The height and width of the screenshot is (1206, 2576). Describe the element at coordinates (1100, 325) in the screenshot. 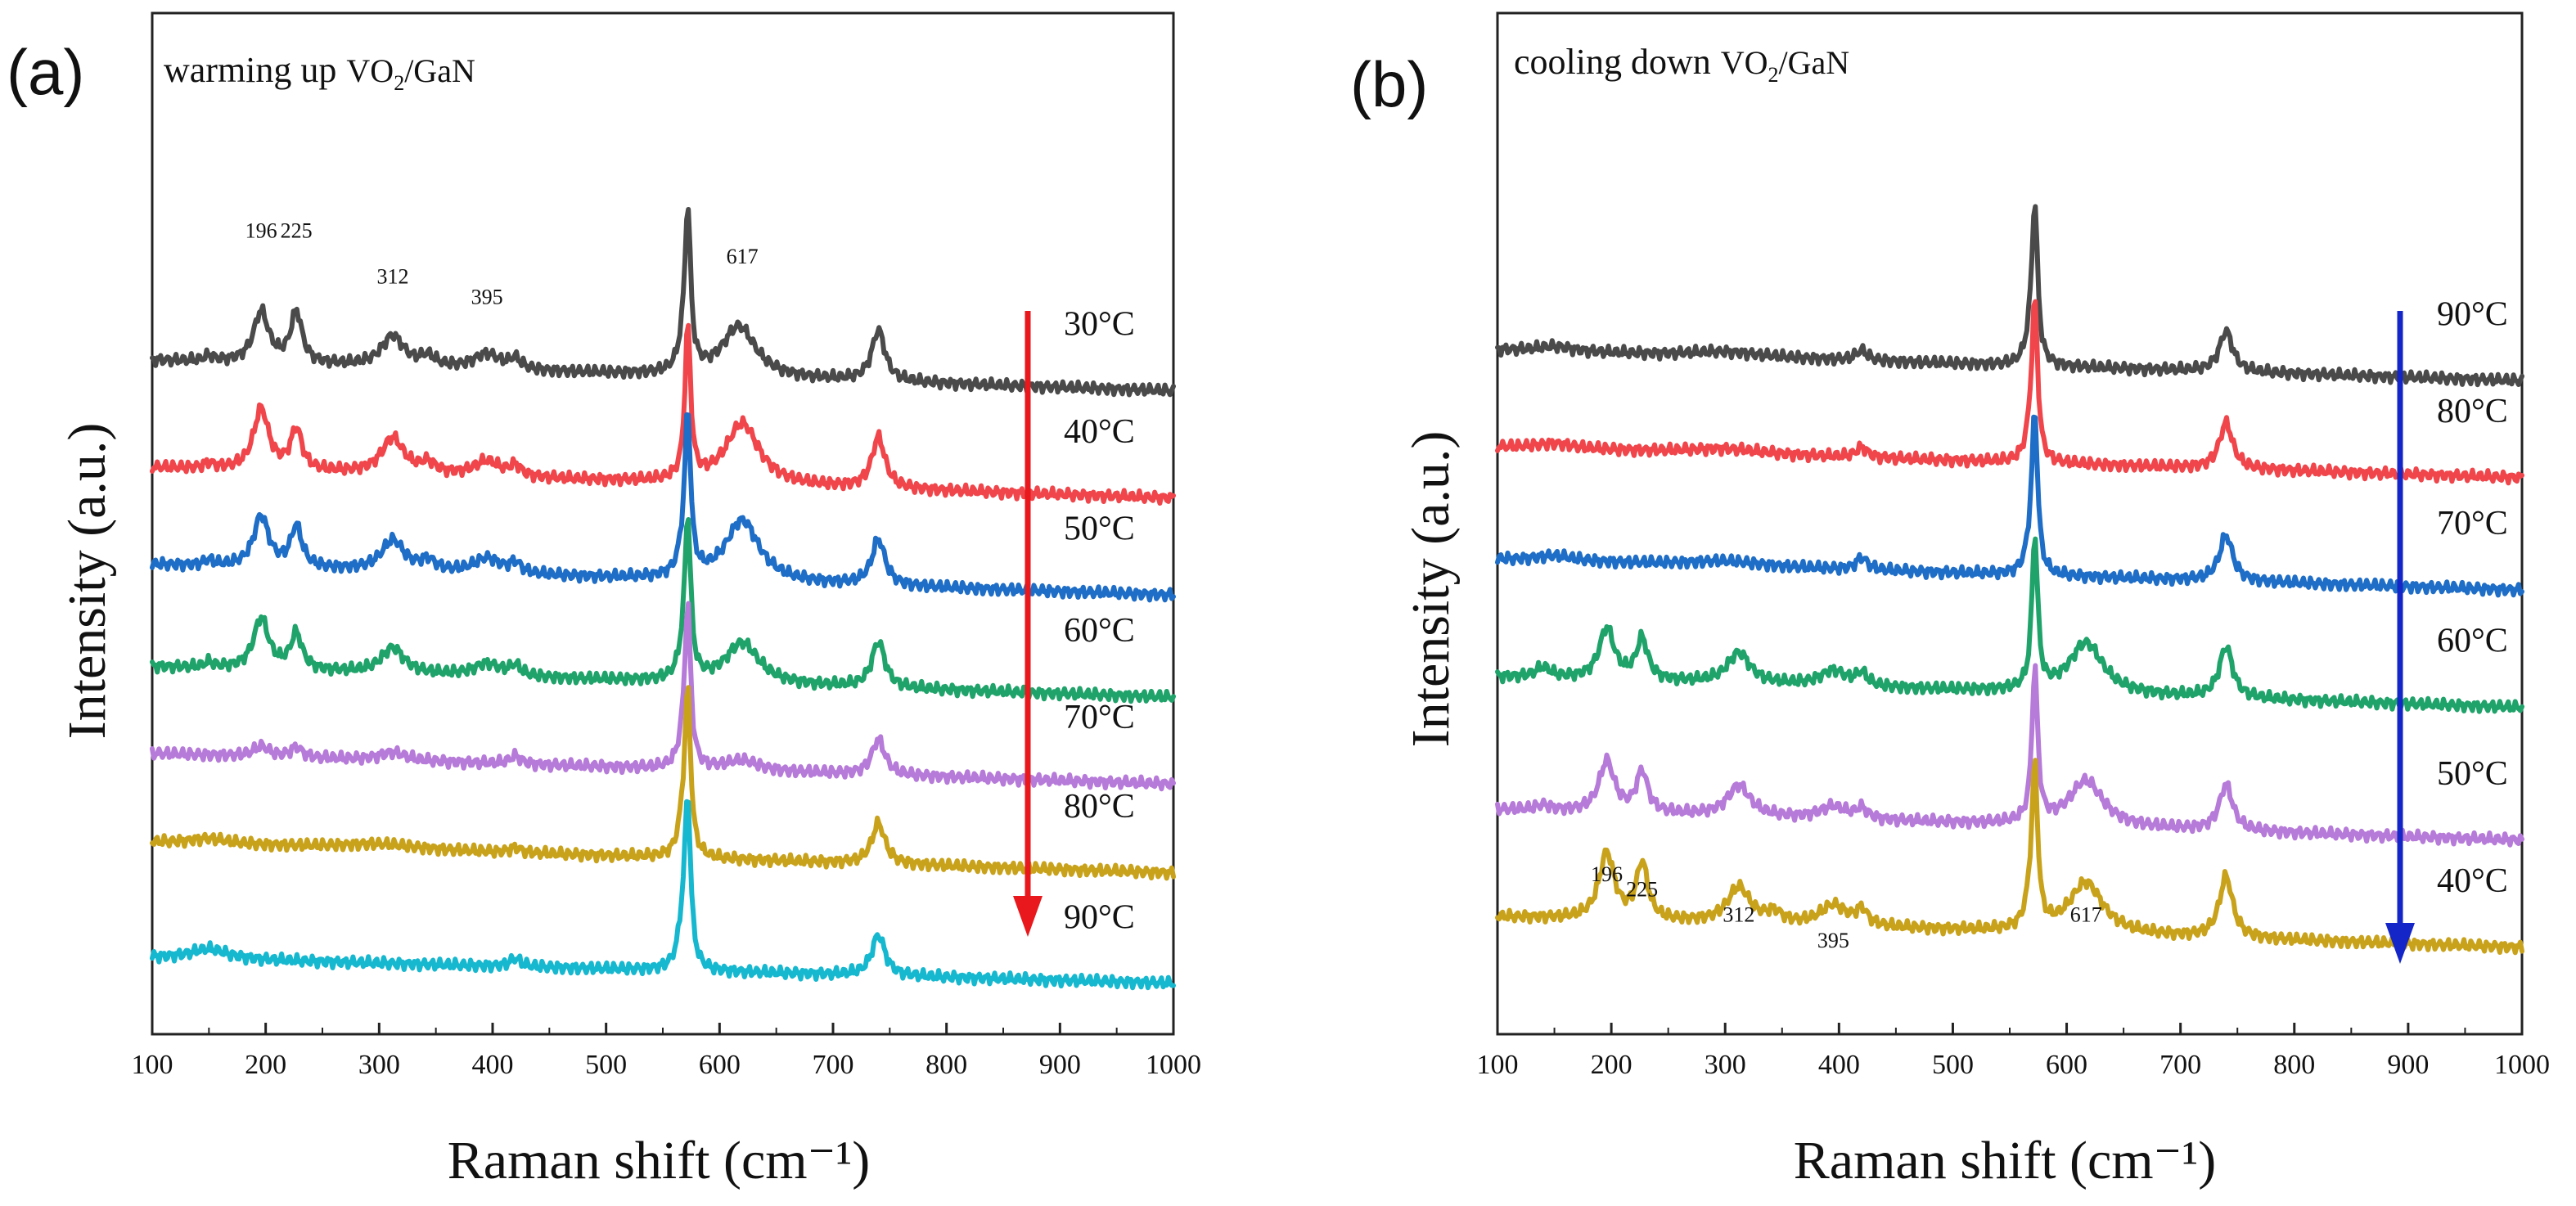

I see `series-temperature-label: 30°C` at that location.